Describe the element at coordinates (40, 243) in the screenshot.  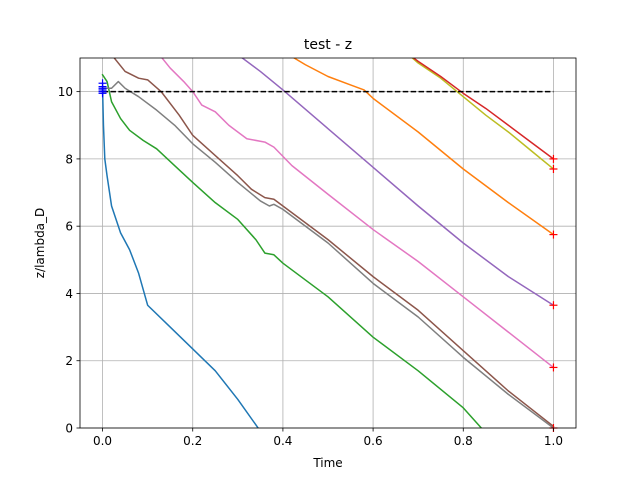
I see `y-axis-label: z/lambda_D` at that location.